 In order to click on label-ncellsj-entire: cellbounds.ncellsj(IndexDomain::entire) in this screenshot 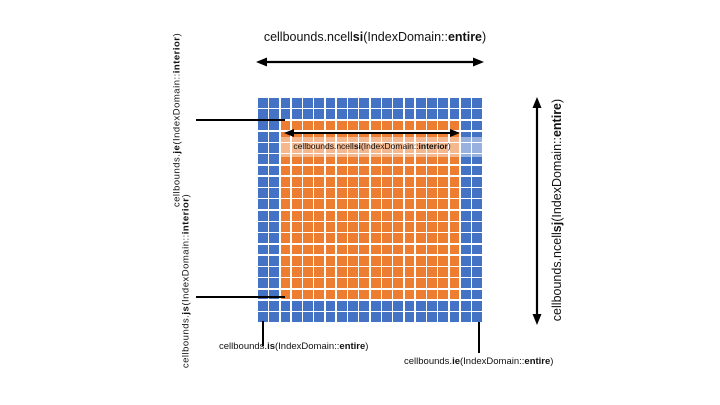, I will do `click(557, 210)`.